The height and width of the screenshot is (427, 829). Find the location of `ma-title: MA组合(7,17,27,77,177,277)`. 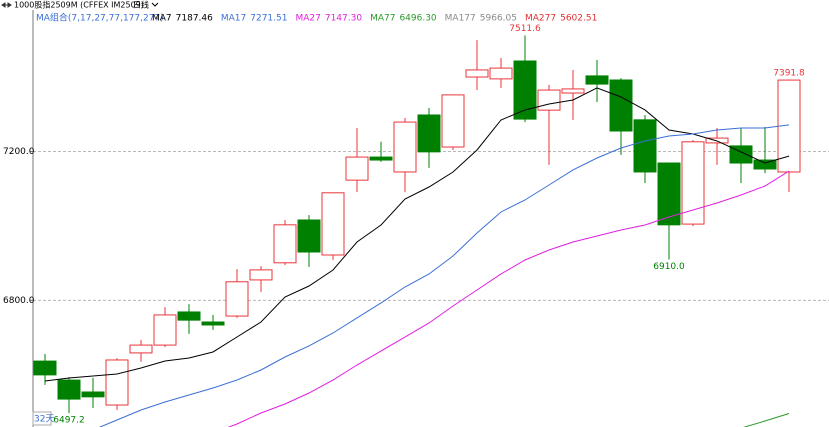

ma-title: MA组合(7,17,27,77,177,277) is located at coordinates (100, 18).